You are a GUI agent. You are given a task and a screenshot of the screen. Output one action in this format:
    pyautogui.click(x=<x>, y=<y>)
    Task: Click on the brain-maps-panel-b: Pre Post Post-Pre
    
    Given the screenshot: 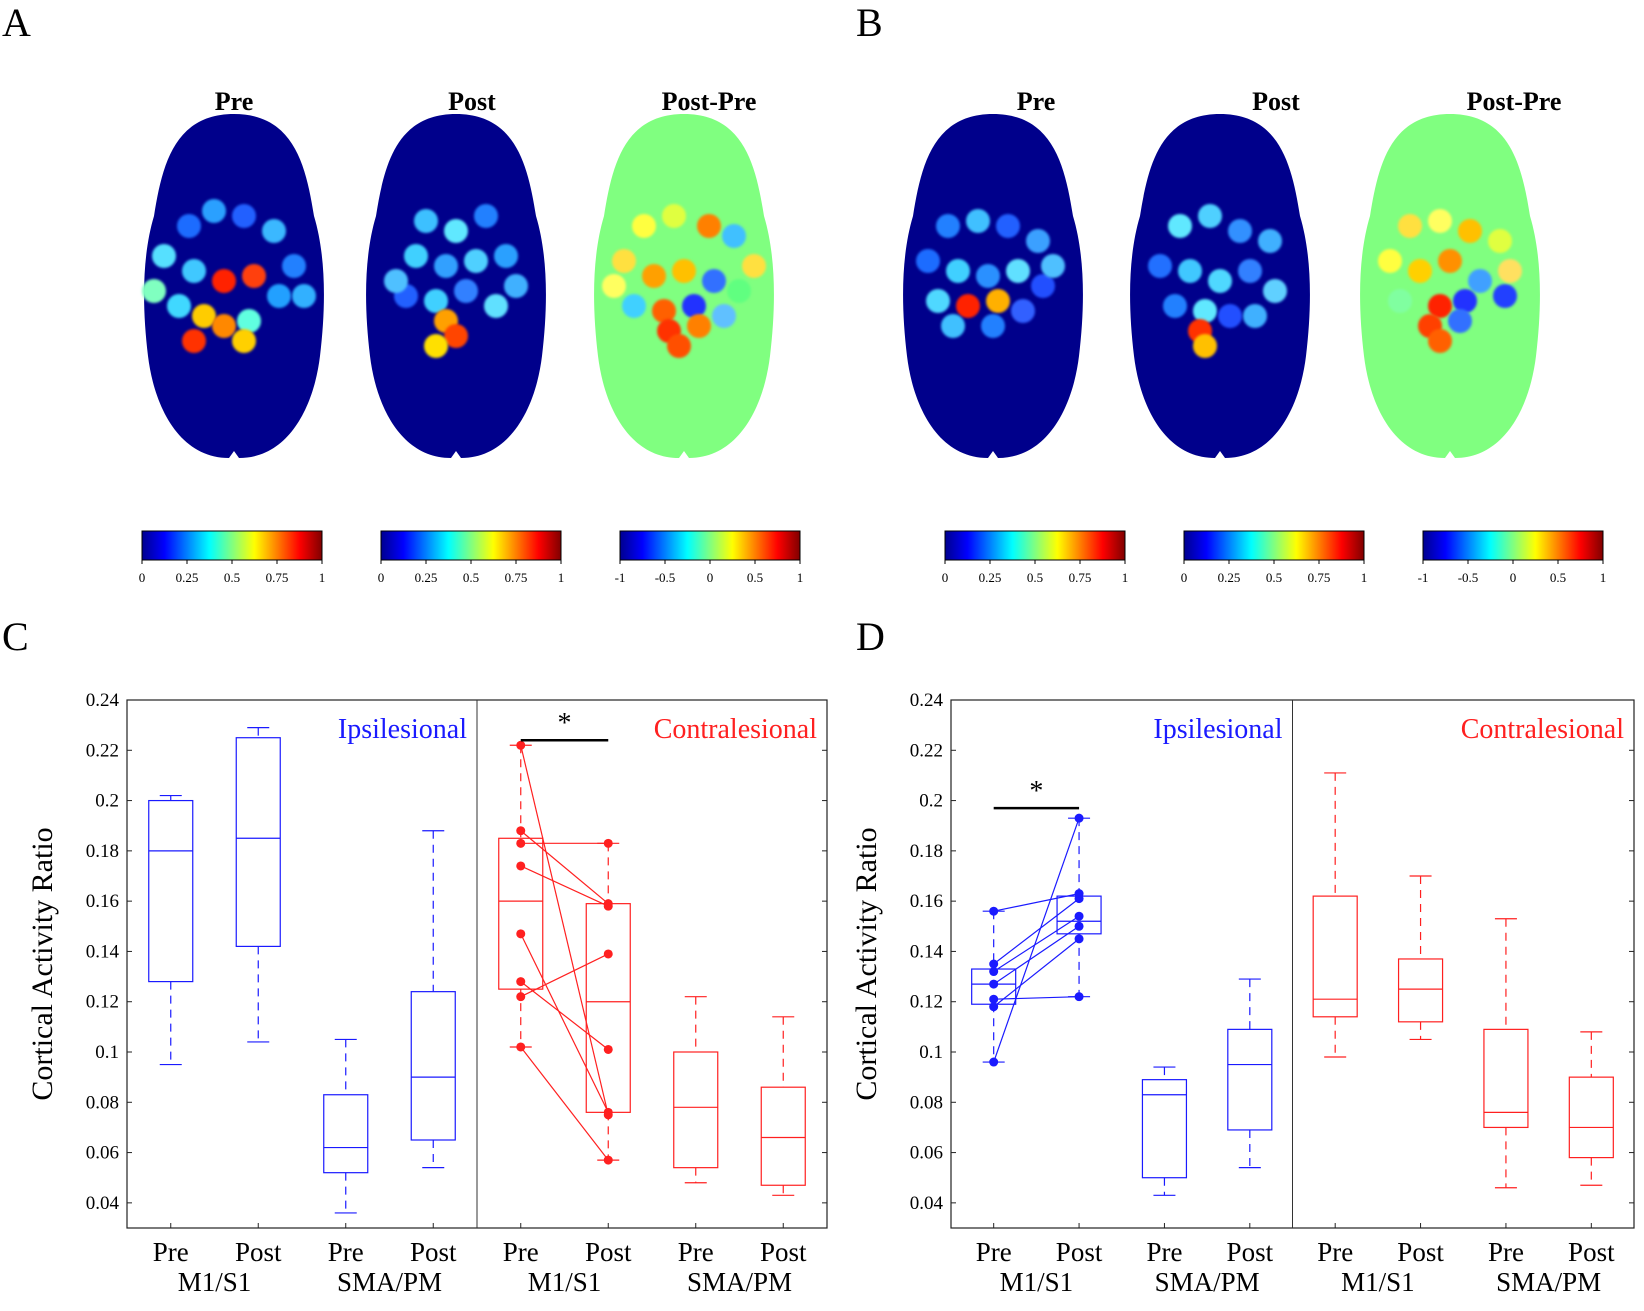 What is the action you would take?
    pyautogui.click(x=1289, y=101)
    